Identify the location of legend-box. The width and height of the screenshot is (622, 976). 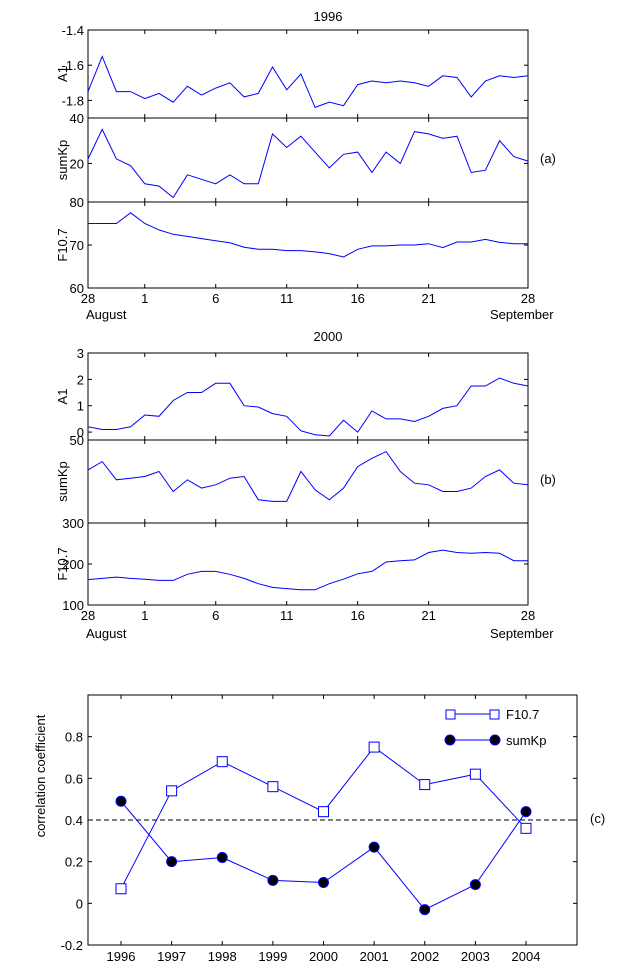
(500, 730).